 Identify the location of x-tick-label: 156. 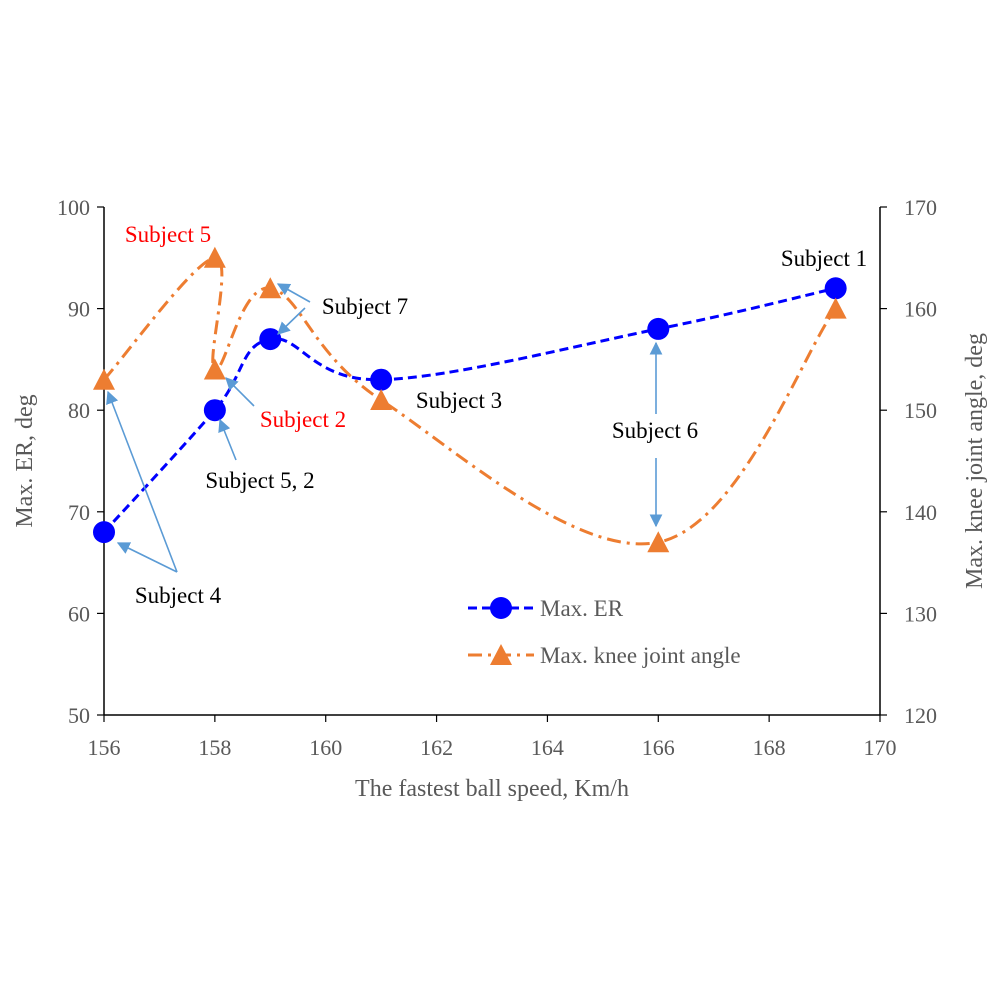
(104, 747).